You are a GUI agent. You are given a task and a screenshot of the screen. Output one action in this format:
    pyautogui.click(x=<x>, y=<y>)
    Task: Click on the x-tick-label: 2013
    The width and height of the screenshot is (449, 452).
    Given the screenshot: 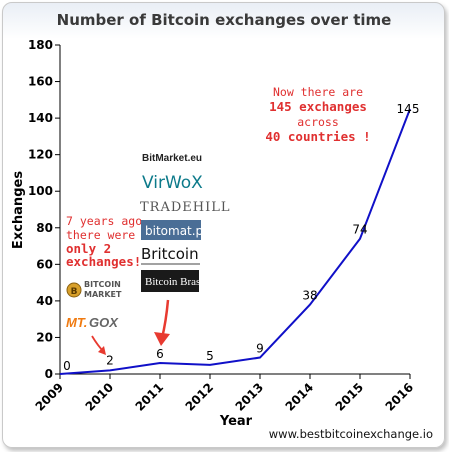 What is the action you would take?
    pyautogui.click(x=250, y=397)
    